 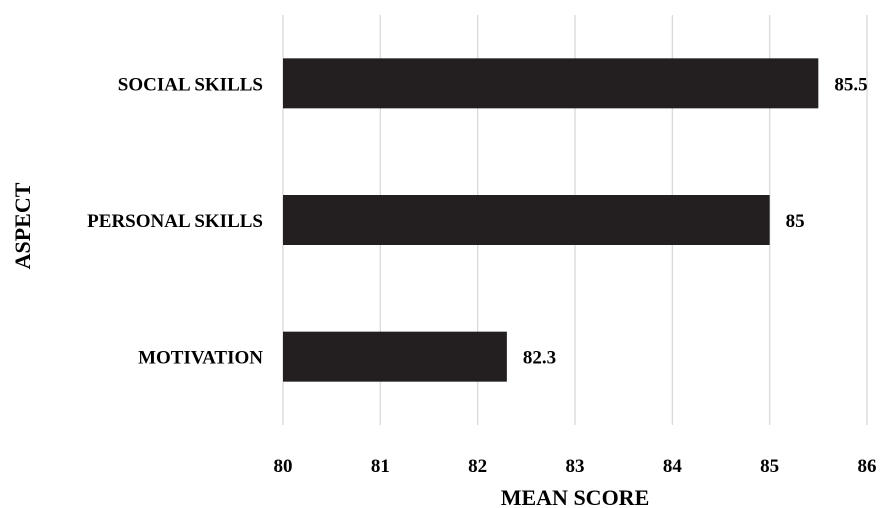 I want to click on data-label: 82.3, so click(x=539, y=358).